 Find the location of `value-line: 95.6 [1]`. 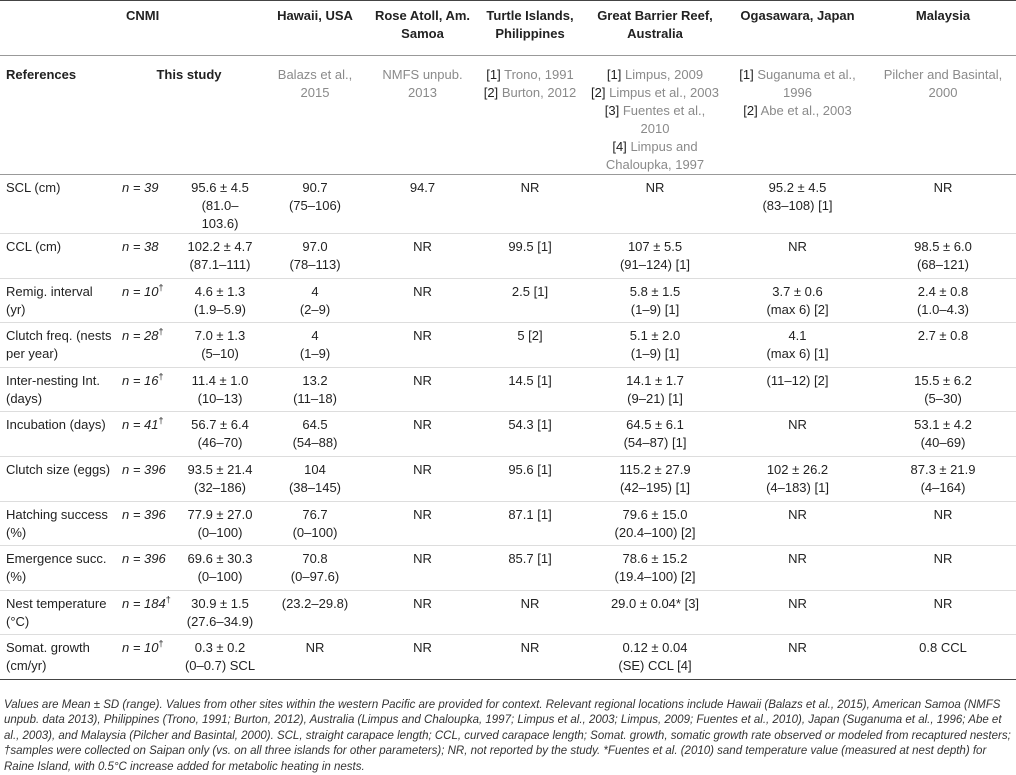

value-line: 95.6 [1] is located at coordinates (530, 469).